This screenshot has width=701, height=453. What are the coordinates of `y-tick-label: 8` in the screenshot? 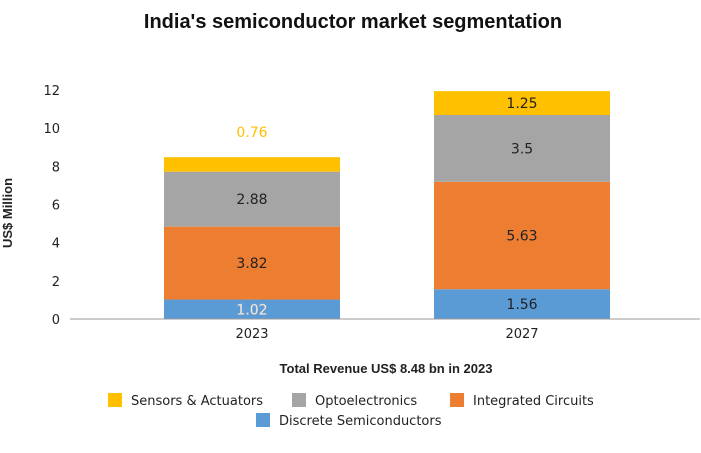 It's located at (56, 167).